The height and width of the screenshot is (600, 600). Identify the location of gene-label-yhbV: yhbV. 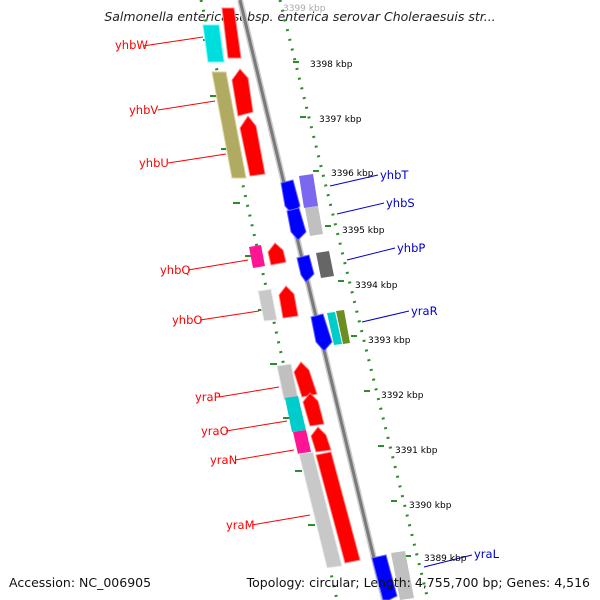
(143, 110).